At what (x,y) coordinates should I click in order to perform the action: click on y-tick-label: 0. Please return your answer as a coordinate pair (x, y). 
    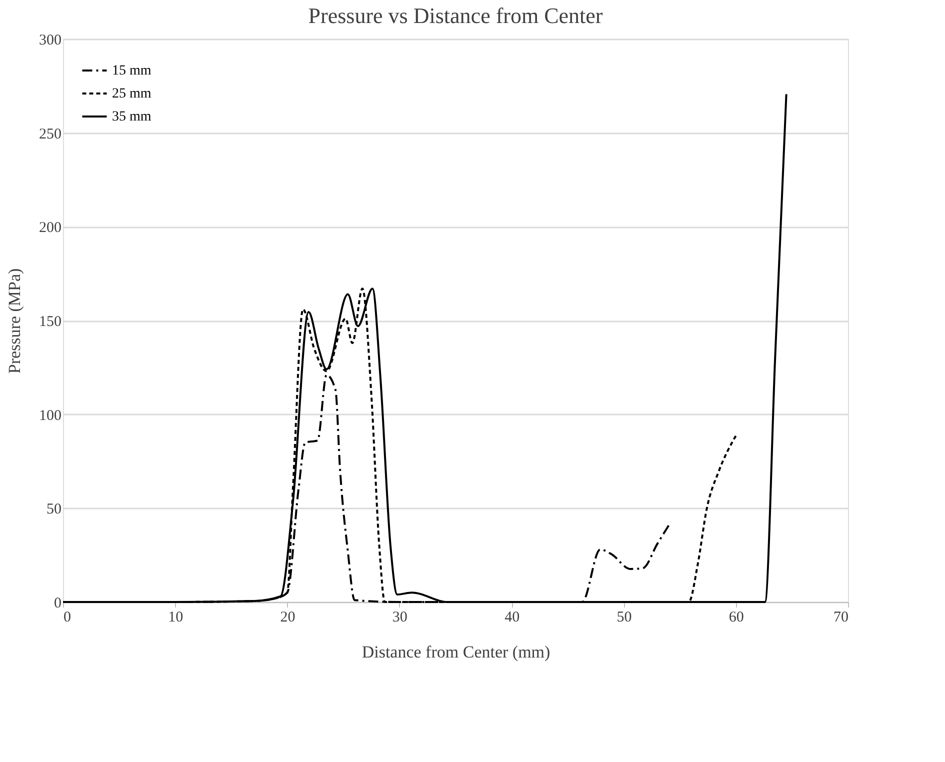
    Looking at the image, I should click on (58, 604).